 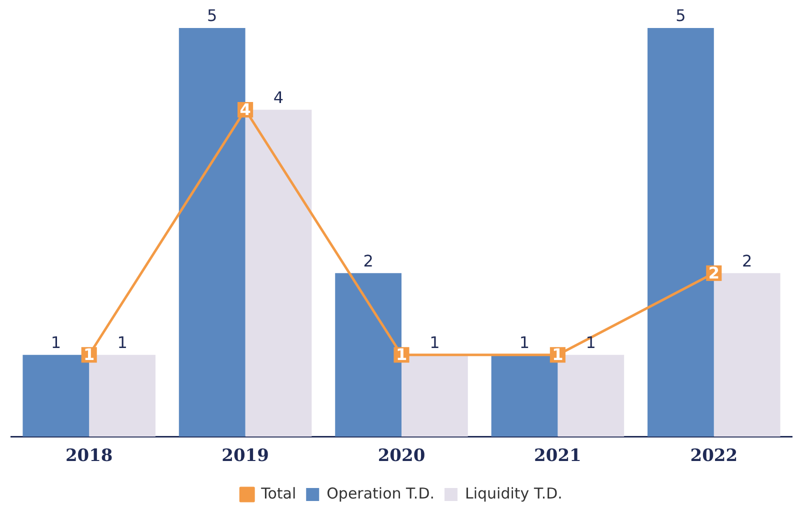 I want to click on x-tick-label: 2018, so click(x=89, y=456).